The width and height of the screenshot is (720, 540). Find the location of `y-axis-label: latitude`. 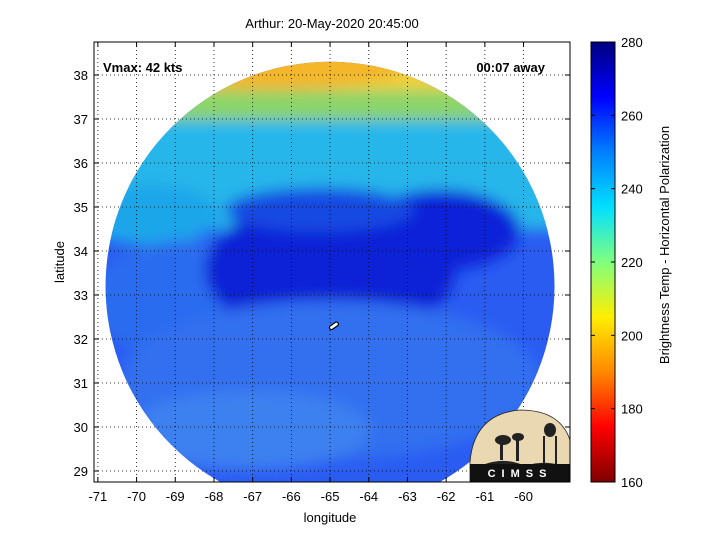

y-axis-label: latitude is located at coordinates (59, 262).